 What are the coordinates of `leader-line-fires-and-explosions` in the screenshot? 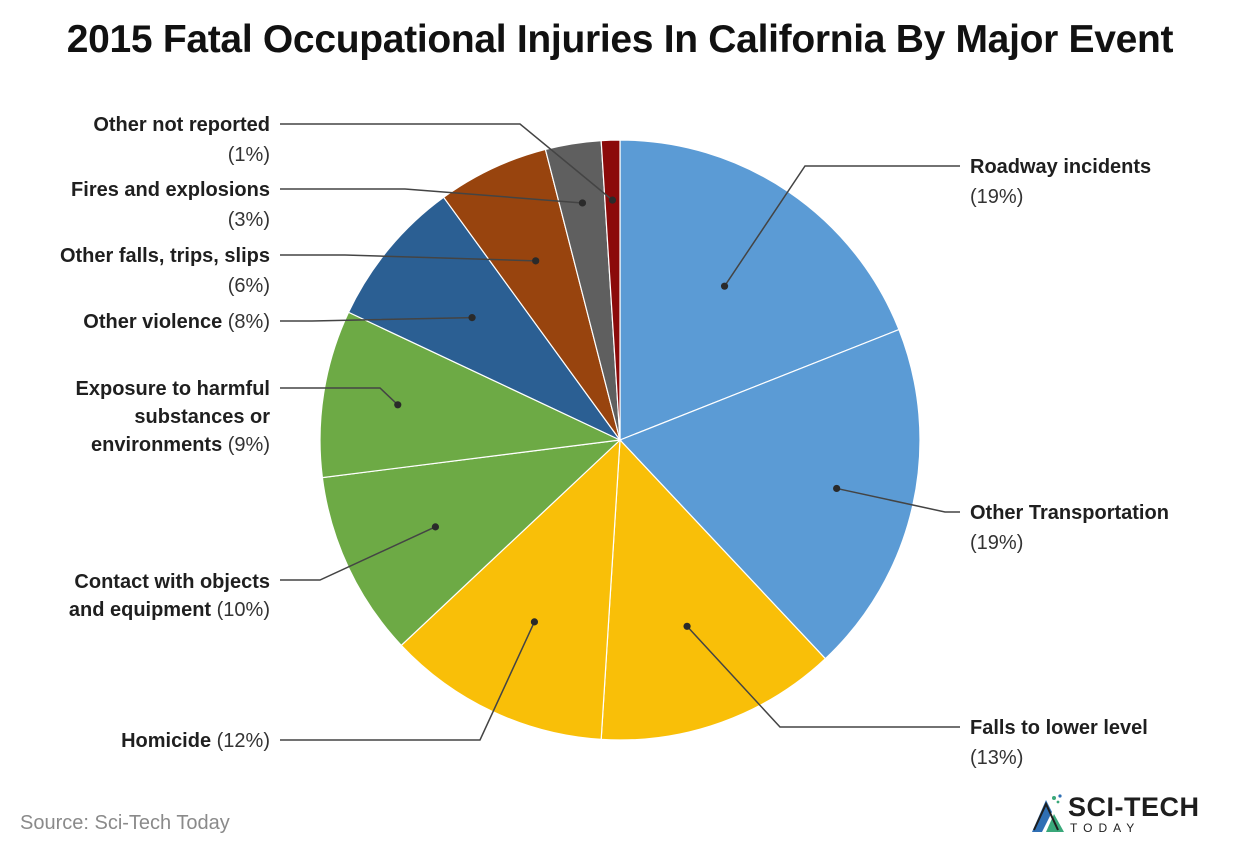 It's located at (431, 196).